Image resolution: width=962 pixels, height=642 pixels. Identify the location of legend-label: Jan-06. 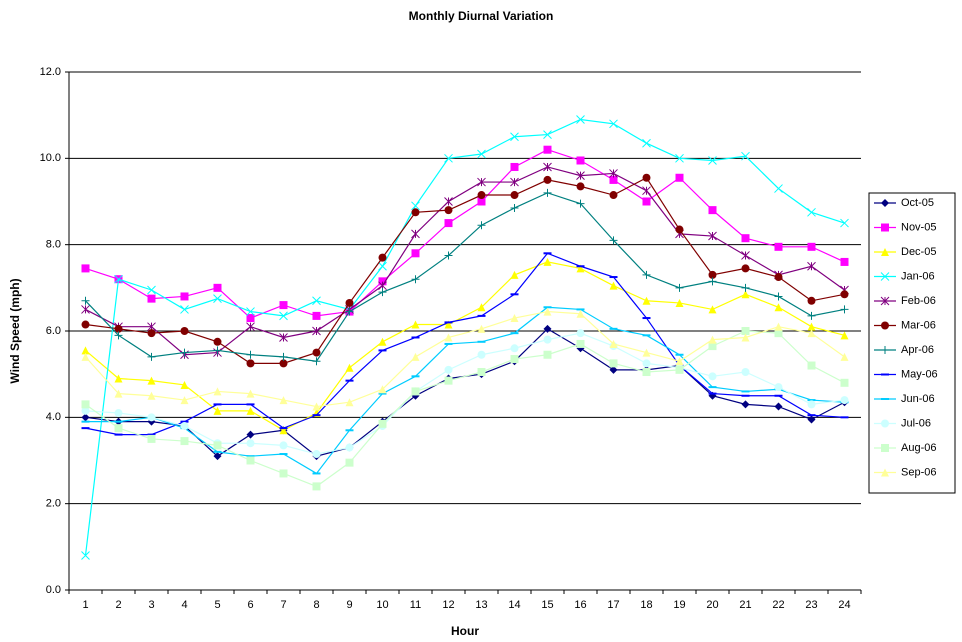
(918, 276).